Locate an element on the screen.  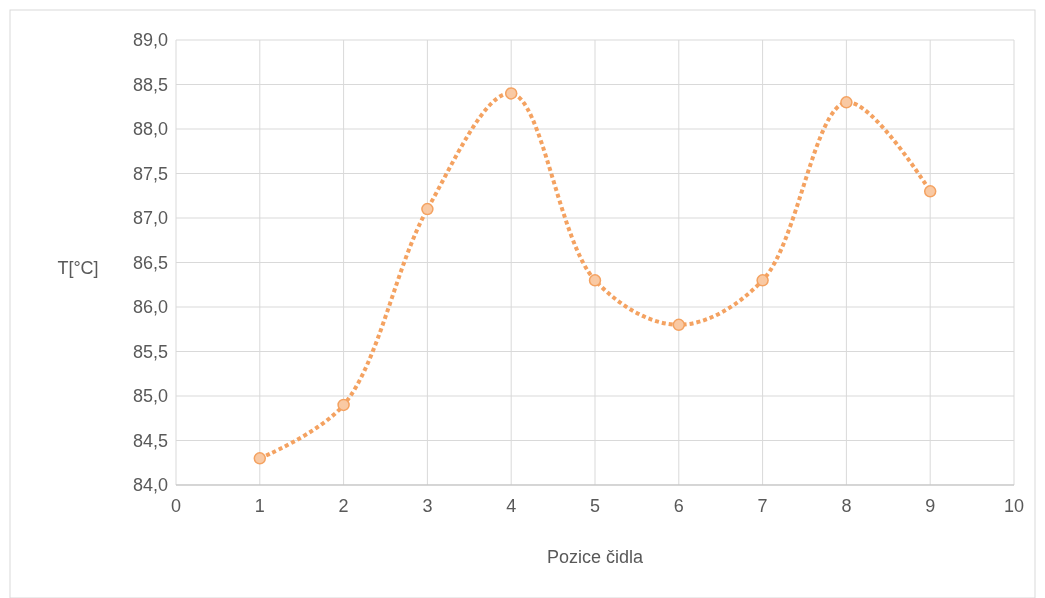
y-tick-label: 86,5 is located at coordinates (150, 262).